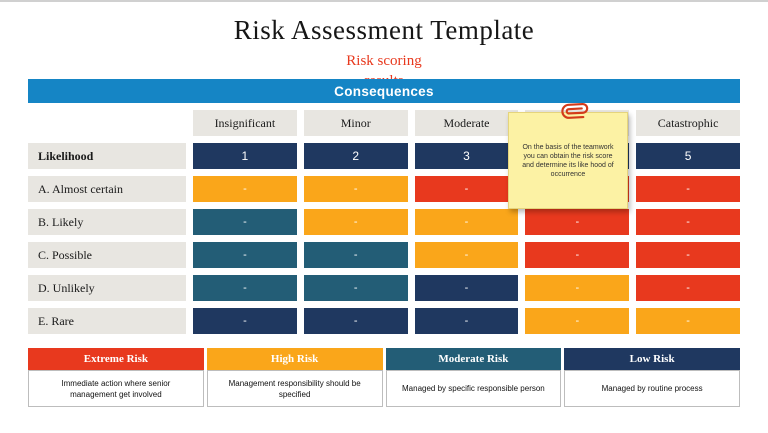 Image resolution: width=768 pixels, height=433 pixels. What do you see at coordinates (107, 222) in the screenshot?
I see `row-label: B. Likely` at bounding box center [107, 222].